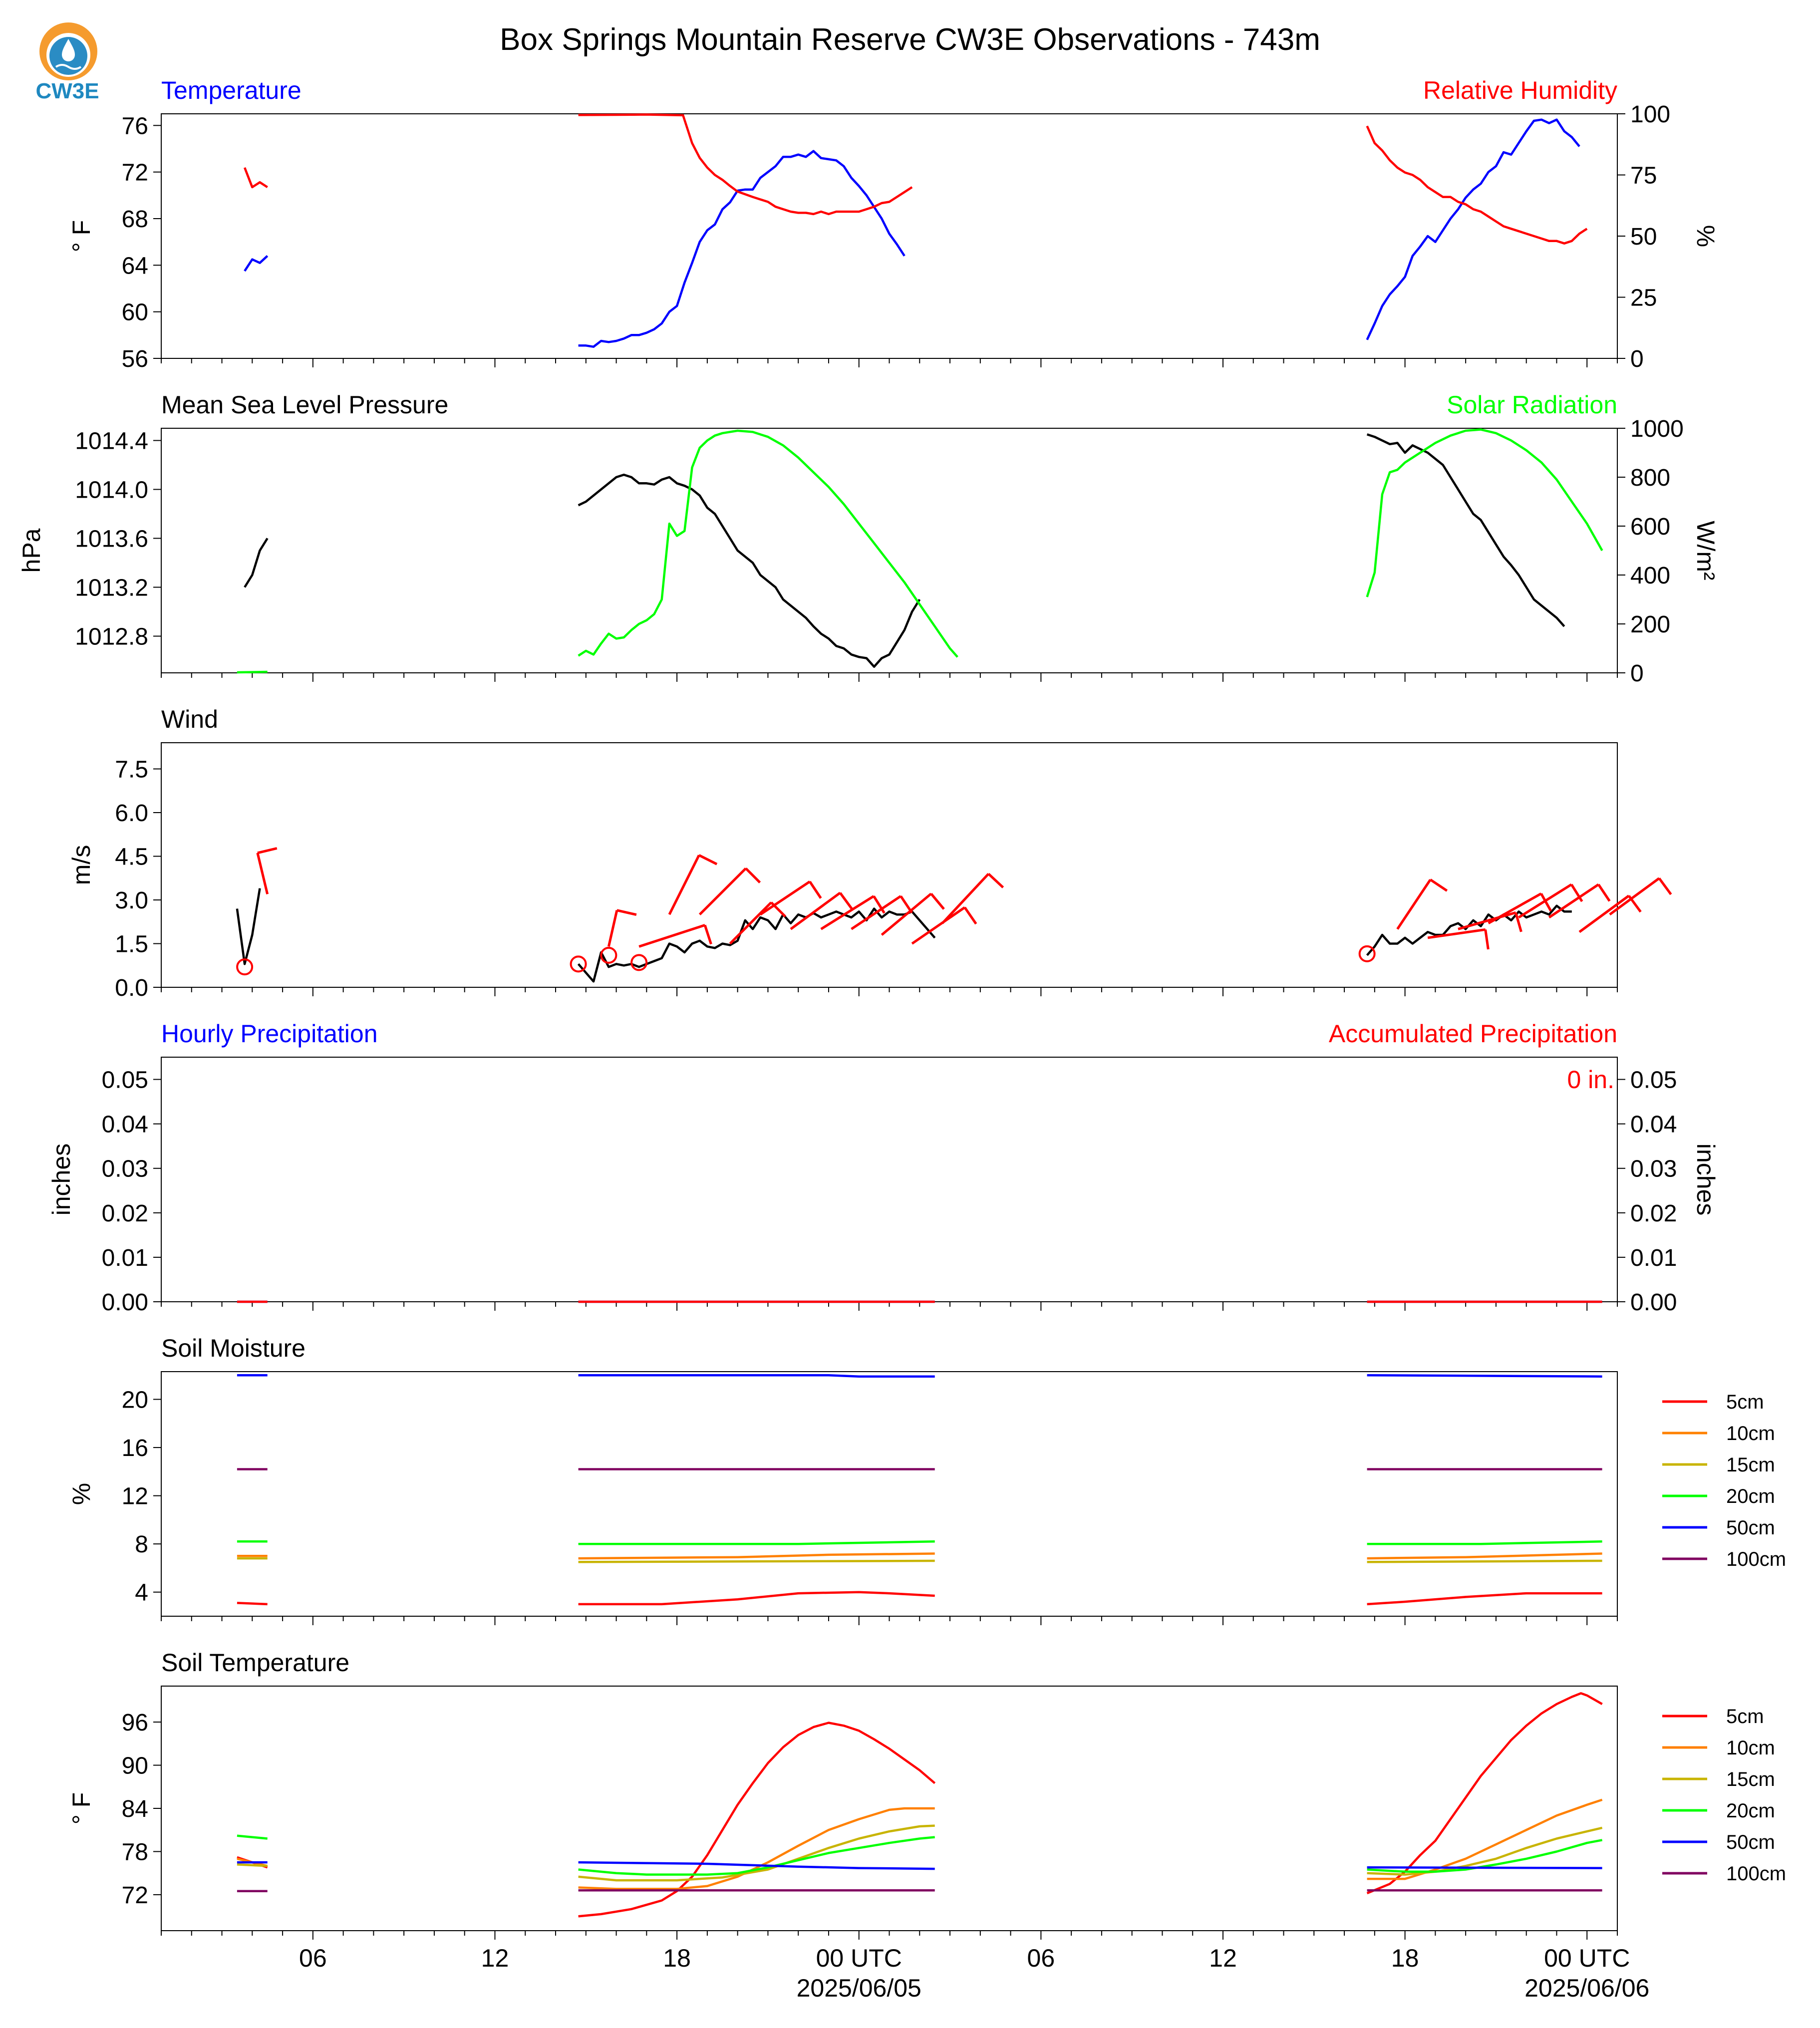  Describe the element at coordinates (1473, 1034) in the screenshot. I see `panel-title-right: Accumulated Precipitation` at that location.